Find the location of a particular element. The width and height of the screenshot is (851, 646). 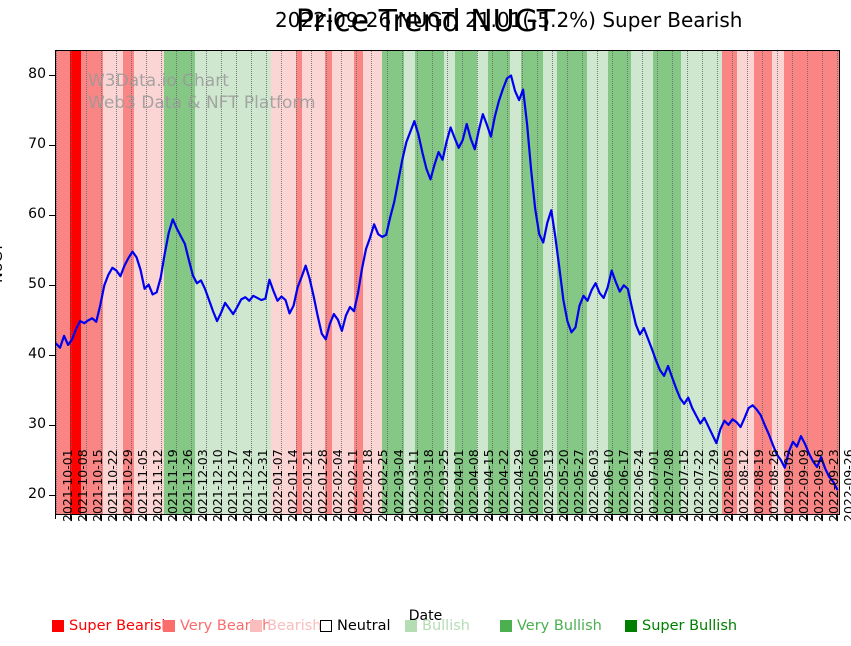

y-axis-tick-label: 70 is located at coordinates (37, 143).